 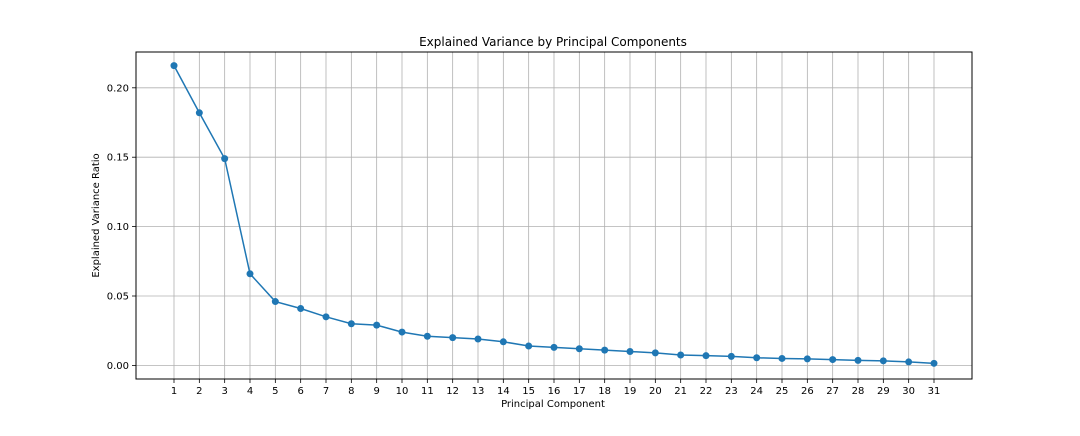 What do you see at coordinates (503, 391) in the screenshot?
I see `x-tick-label: 14` at bounding box center [503, 391].